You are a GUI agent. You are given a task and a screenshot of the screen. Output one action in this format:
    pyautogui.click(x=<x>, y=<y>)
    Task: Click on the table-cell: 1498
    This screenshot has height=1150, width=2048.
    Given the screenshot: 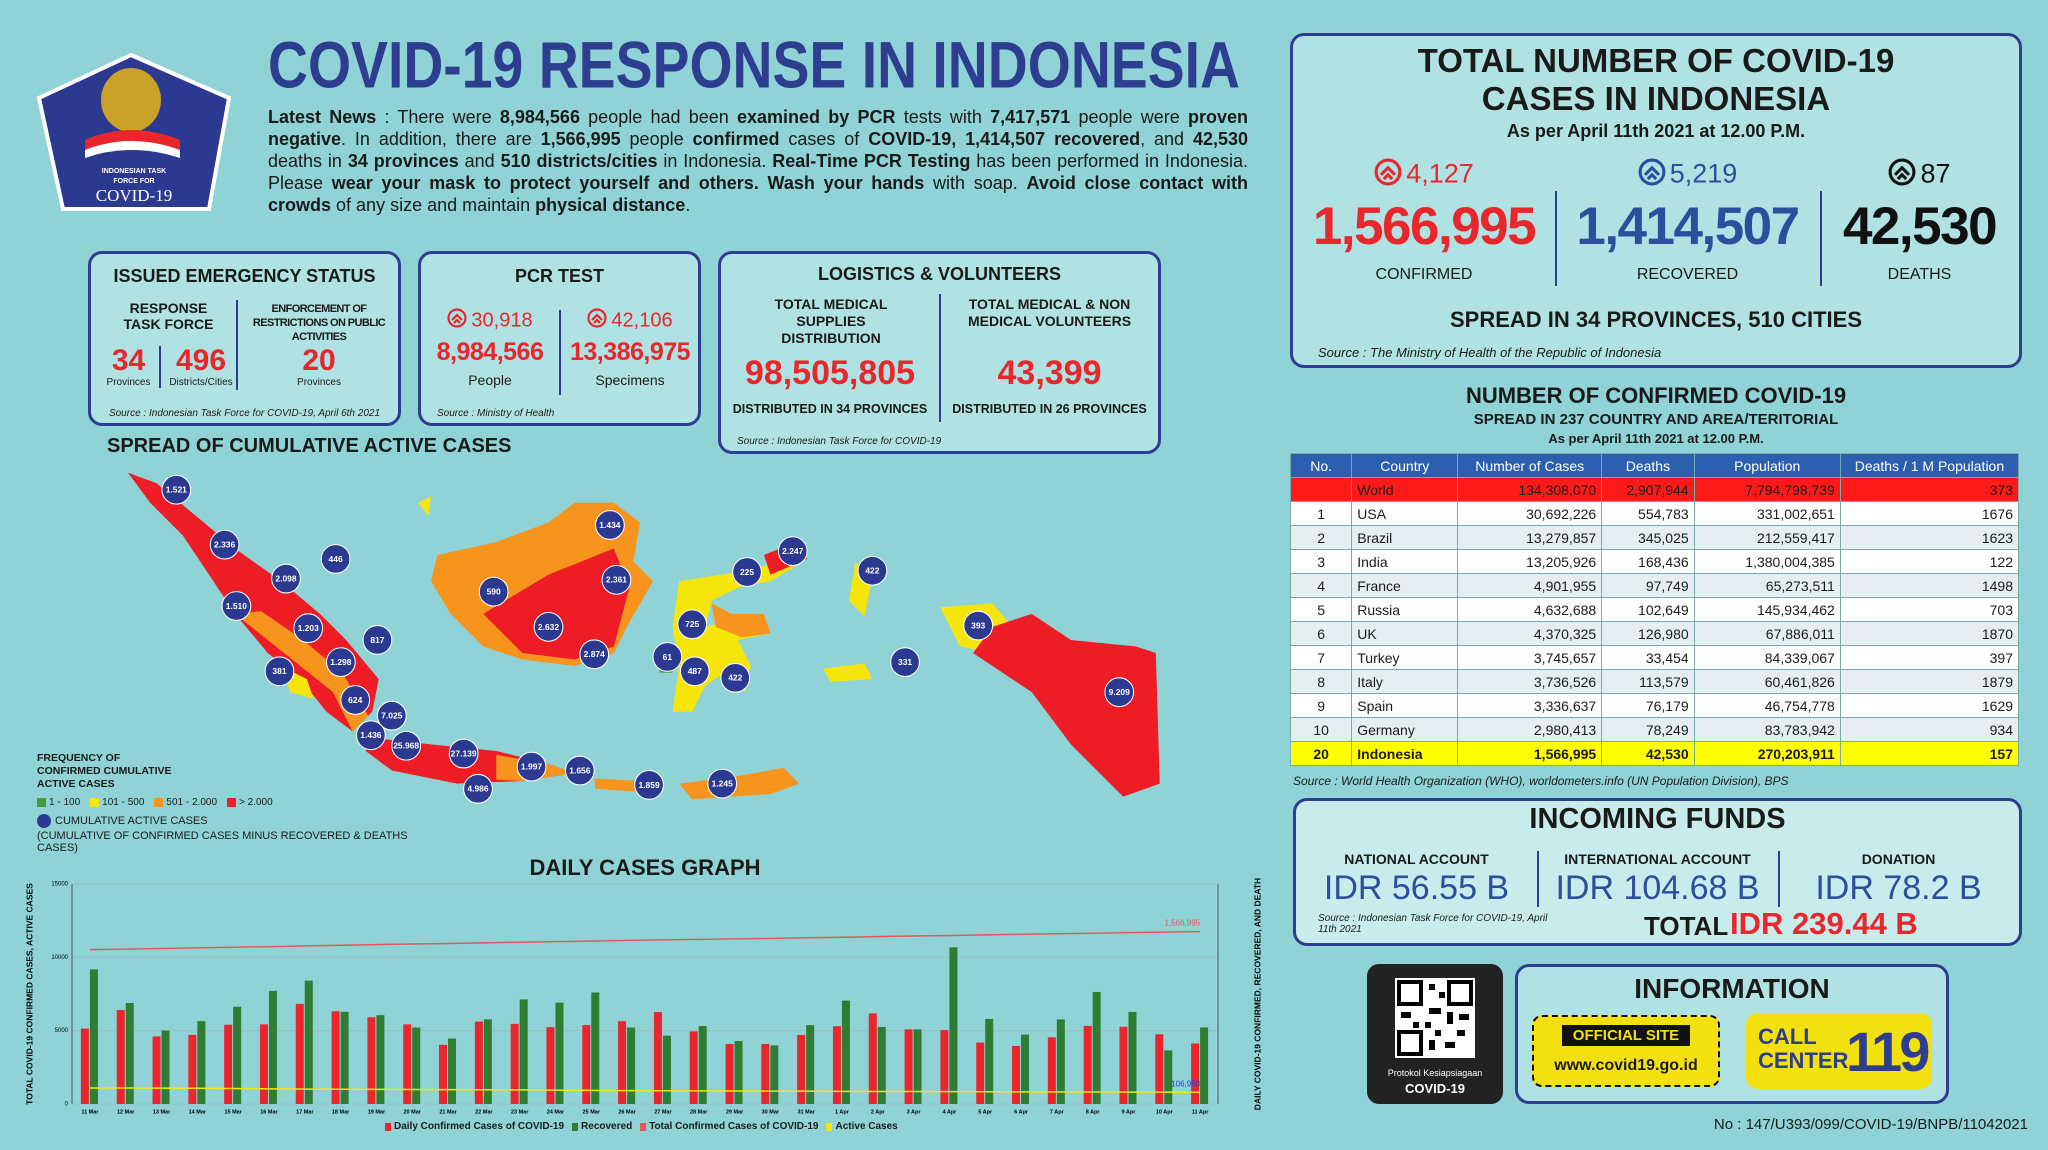 What is the action you would take?
    pyautogui.click(x=1929, y=585)
    